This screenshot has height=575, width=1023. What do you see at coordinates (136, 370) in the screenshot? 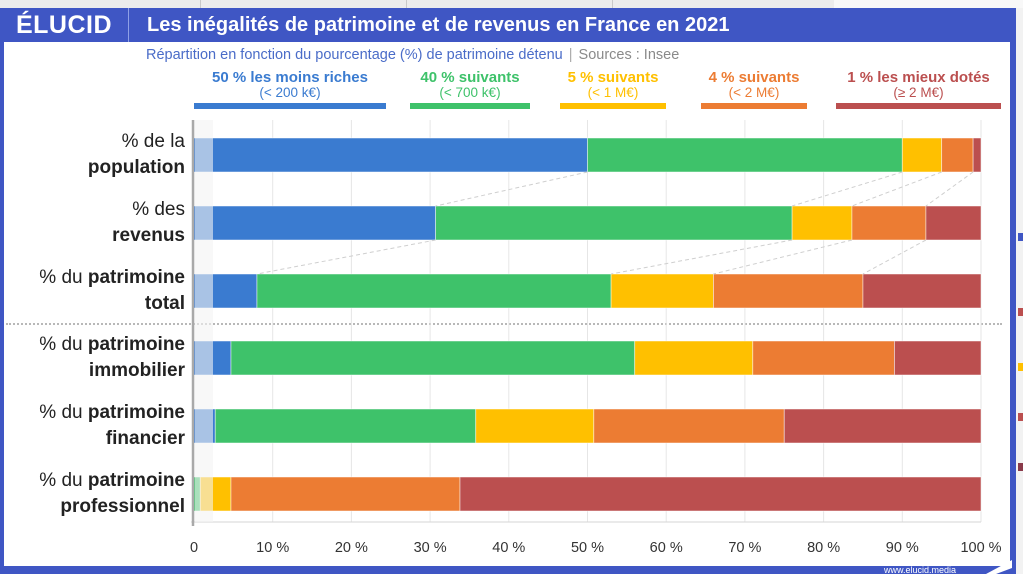
I see `row-label-bold: immobilier` at bounding box center [136, 370].